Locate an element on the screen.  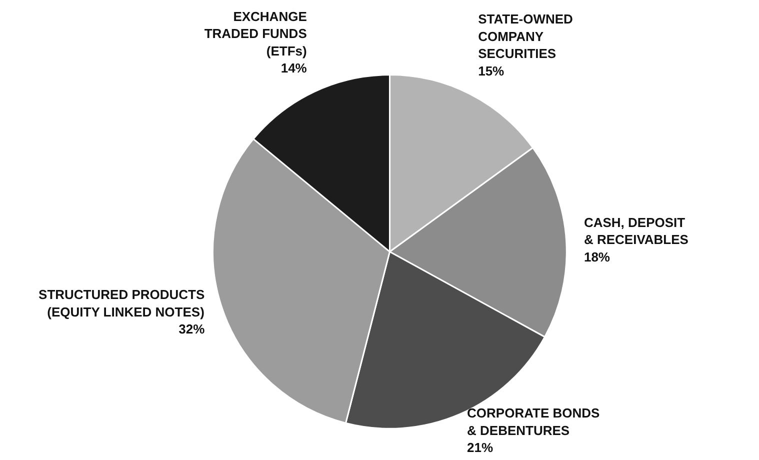
slice-label: STATE-OWNED COMPANY SECURITIES is located at coordinates (525, 37).